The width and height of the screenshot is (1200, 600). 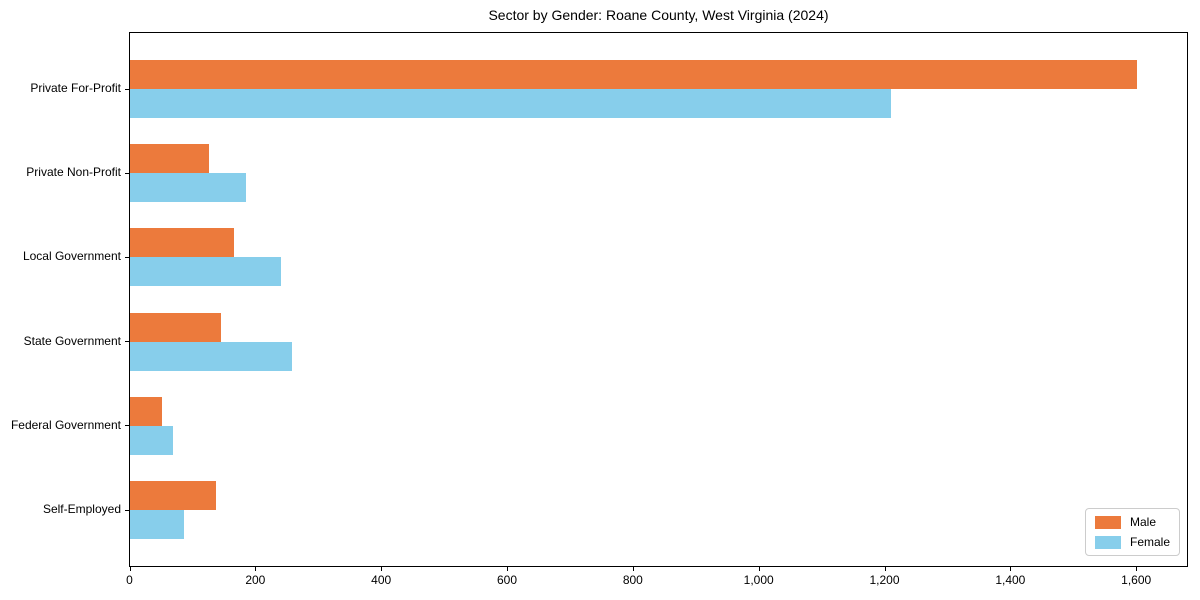 What do you see at coordinates (71, 256) in the screenshot?
I see `y-axis-label: Local Government` at bounding box center [71, 256].